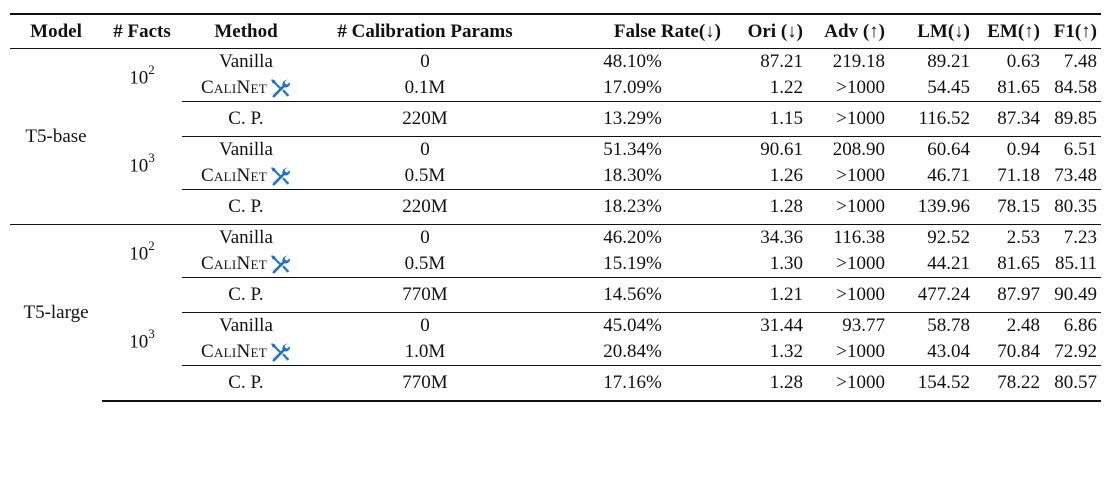 Image resolution: width=1120 pixels, height=479 pixels. What do you see at coordinates (632, 61) in the screenshot?
I see `false-rate-cell: 48.10%` at bounding box center [632, 61].